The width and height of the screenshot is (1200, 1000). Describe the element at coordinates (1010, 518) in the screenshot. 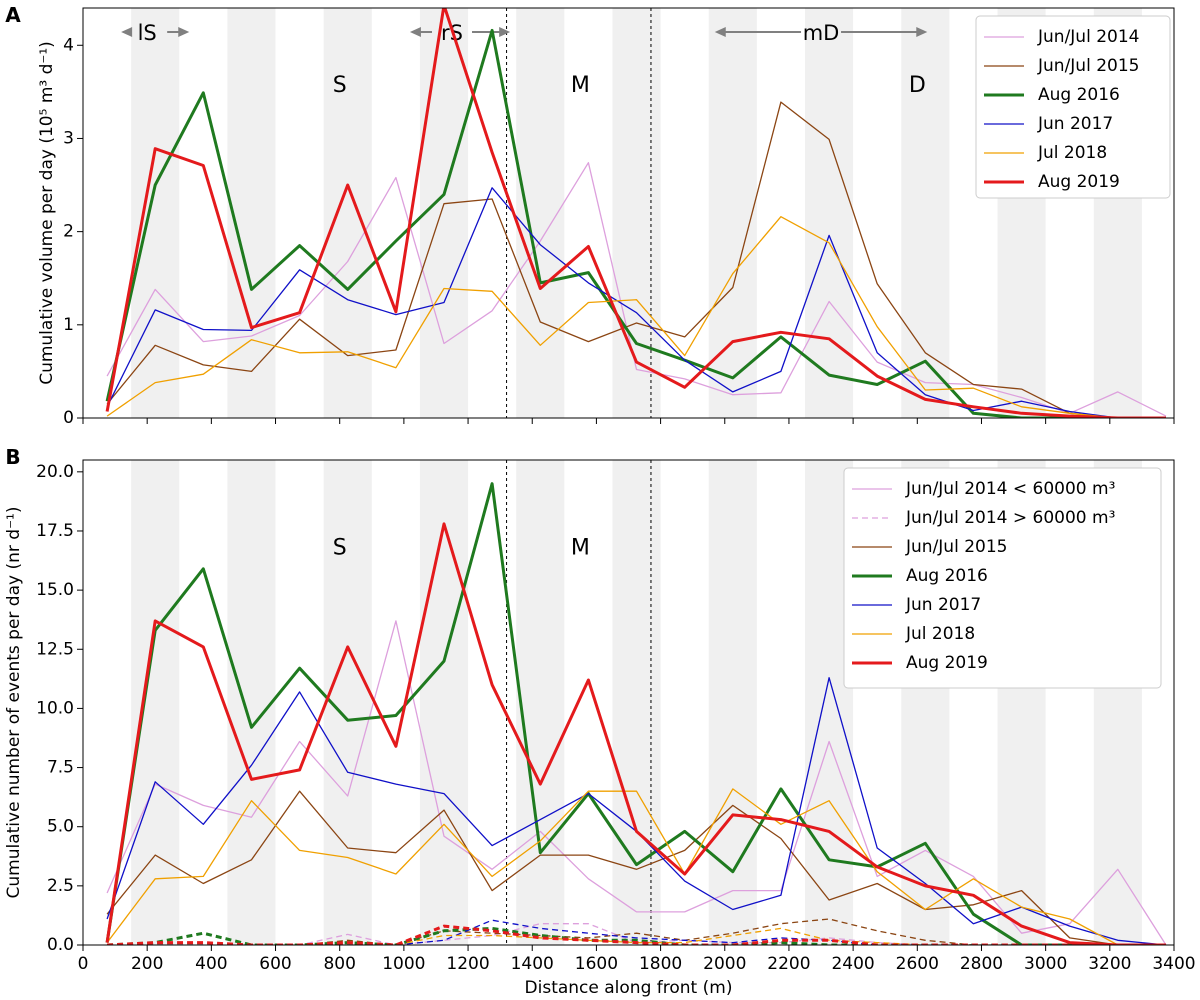

I see `legend-label: Jun/Jul 2014 > 60000 m³` at that location.